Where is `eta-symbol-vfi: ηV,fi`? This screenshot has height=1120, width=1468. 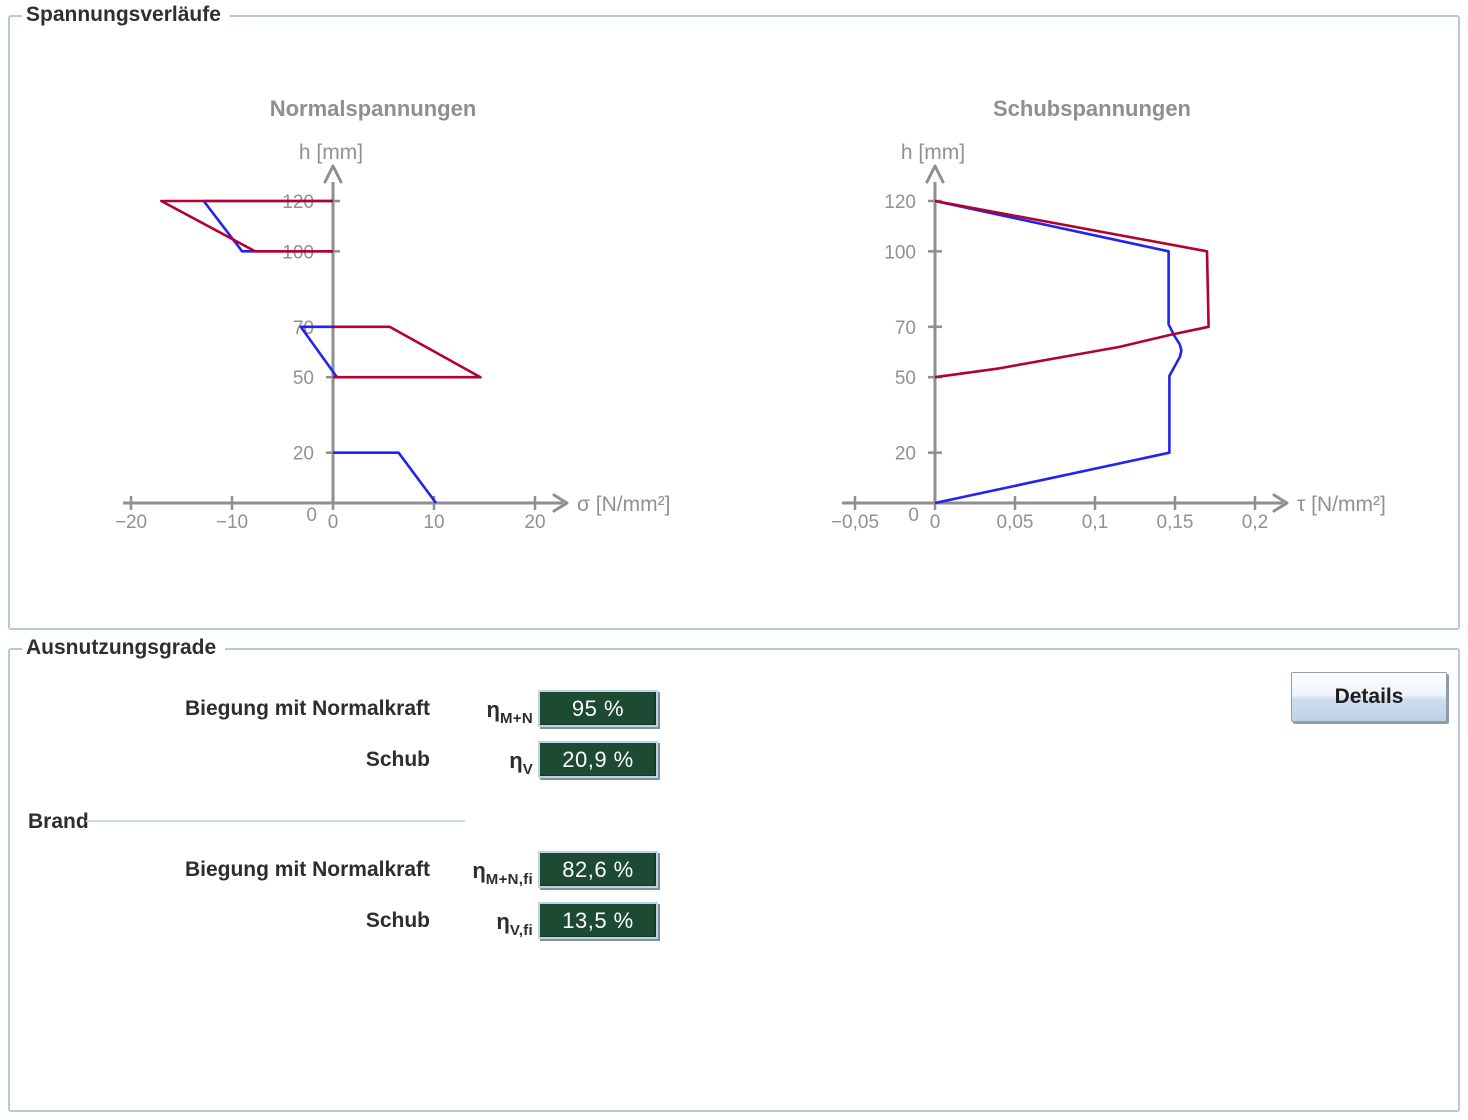 eta-symbol-vfi: ηV,fi is located at coordinates (514, 924).